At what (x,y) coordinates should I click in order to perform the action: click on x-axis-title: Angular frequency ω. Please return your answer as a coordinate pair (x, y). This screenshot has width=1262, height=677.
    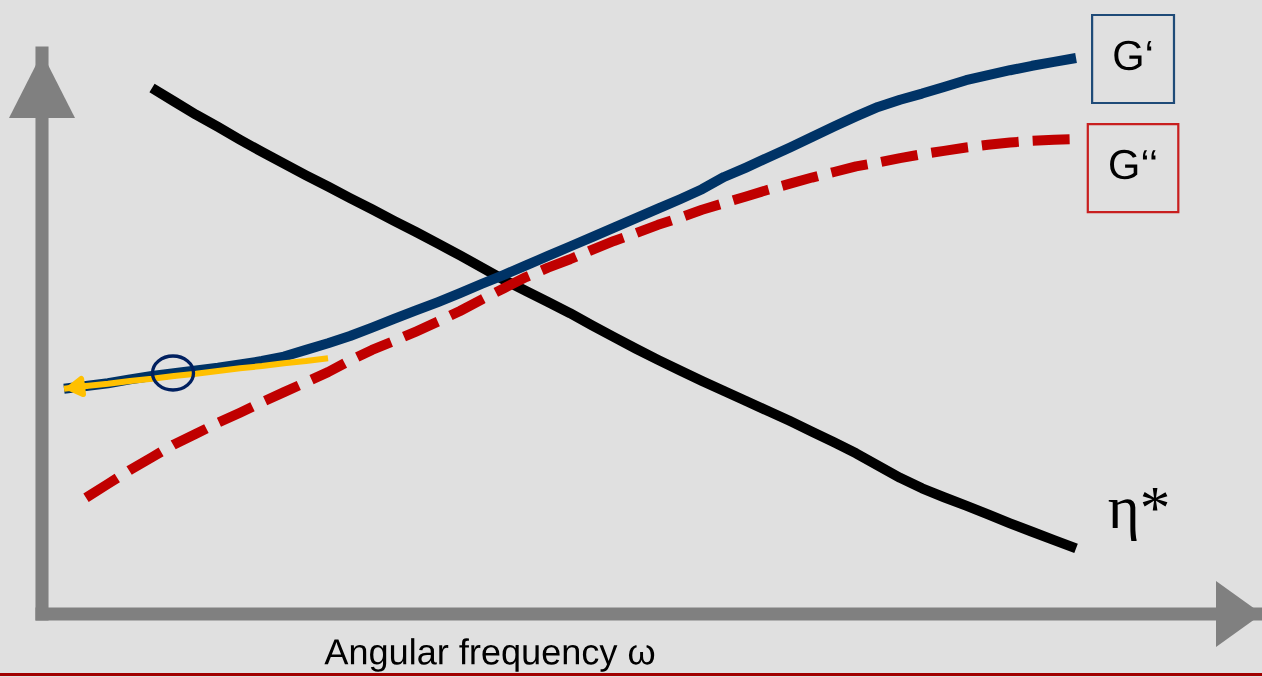
    Looking at the image, I should click on (489, 655).